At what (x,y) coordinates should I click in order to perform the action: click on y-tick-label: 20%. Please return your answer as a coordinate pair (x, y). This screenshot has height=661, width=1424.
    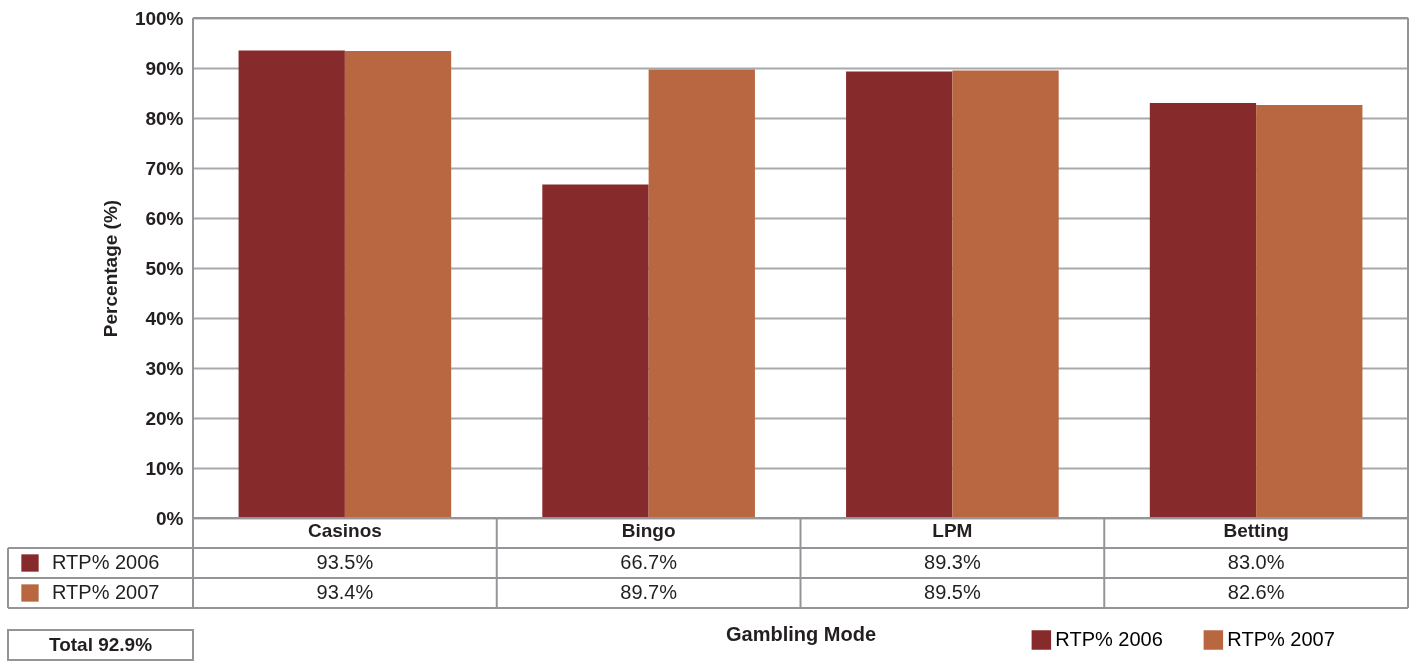
    Looking at the image, I should click on (164, 418).